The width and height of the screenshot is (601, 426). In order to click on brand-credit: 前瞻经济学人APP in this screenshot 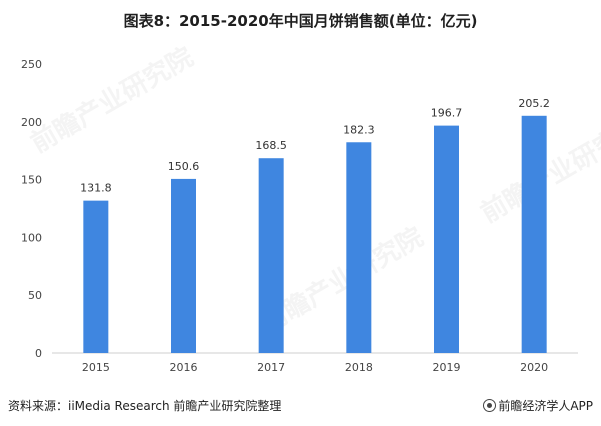, I will do `click(538, 405)`.